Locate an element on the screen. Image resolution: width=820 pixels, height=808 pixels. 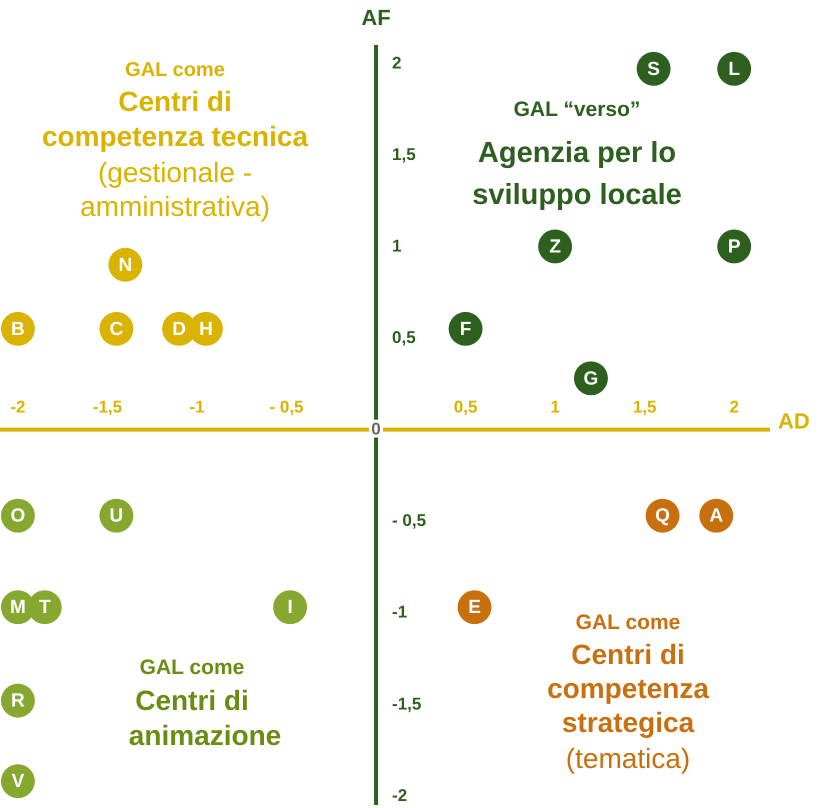
data-label: F is located at coordinates (466, 329).